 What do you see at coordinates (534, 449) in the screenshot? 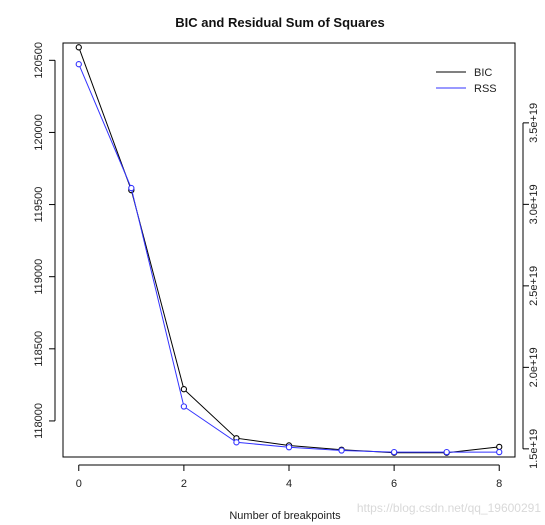
I see `y-right-tick-label: 1.5e+19` at bounding box center [534, 449].